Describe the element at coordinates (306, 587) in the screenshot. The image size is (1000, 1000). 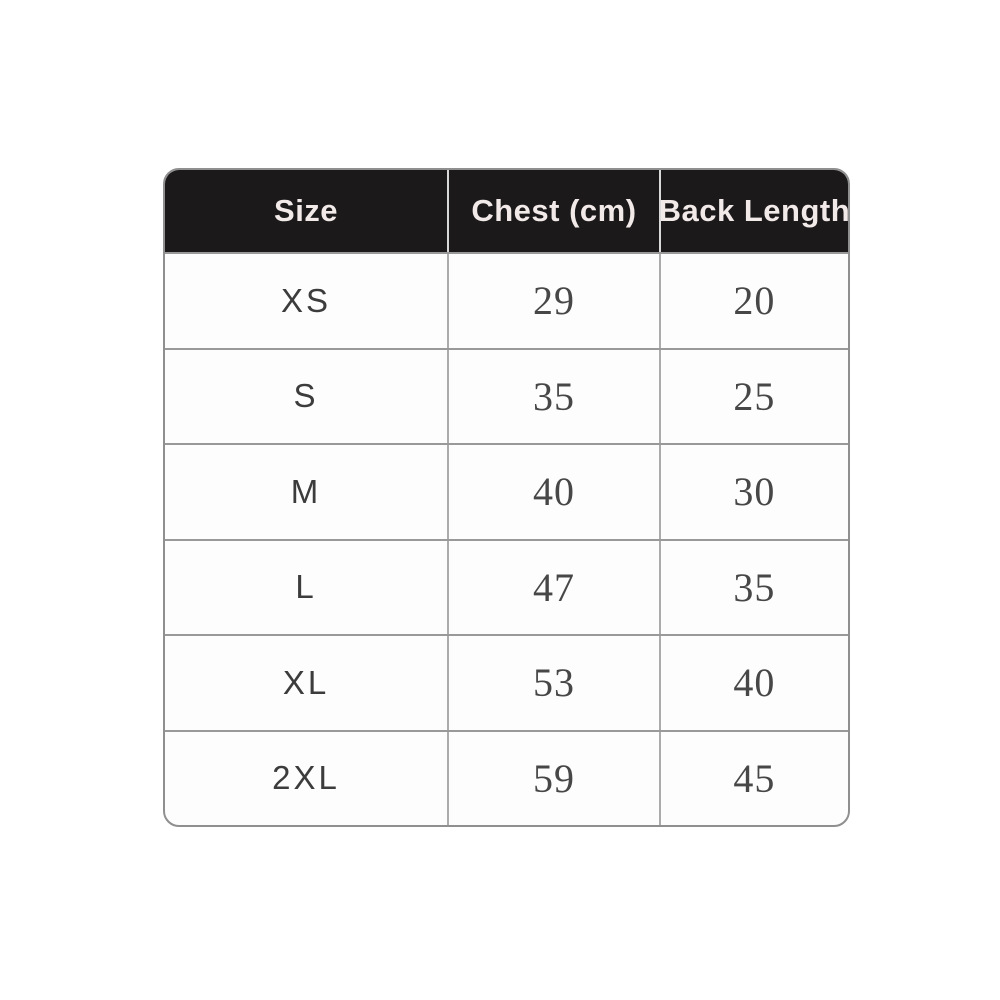
I see `size-cell: L` at that location.